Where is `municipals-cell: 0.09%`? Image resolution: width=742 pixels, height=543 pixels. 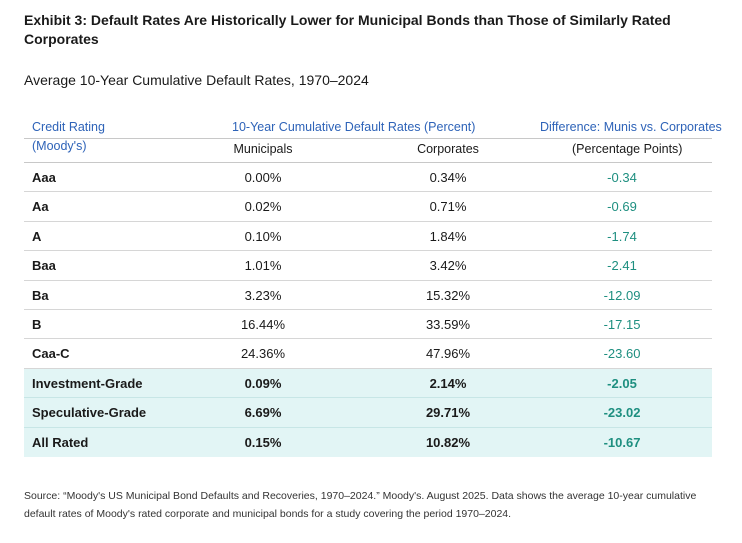
municipals-cell: 0.09% is located at coordinates (263, 383).